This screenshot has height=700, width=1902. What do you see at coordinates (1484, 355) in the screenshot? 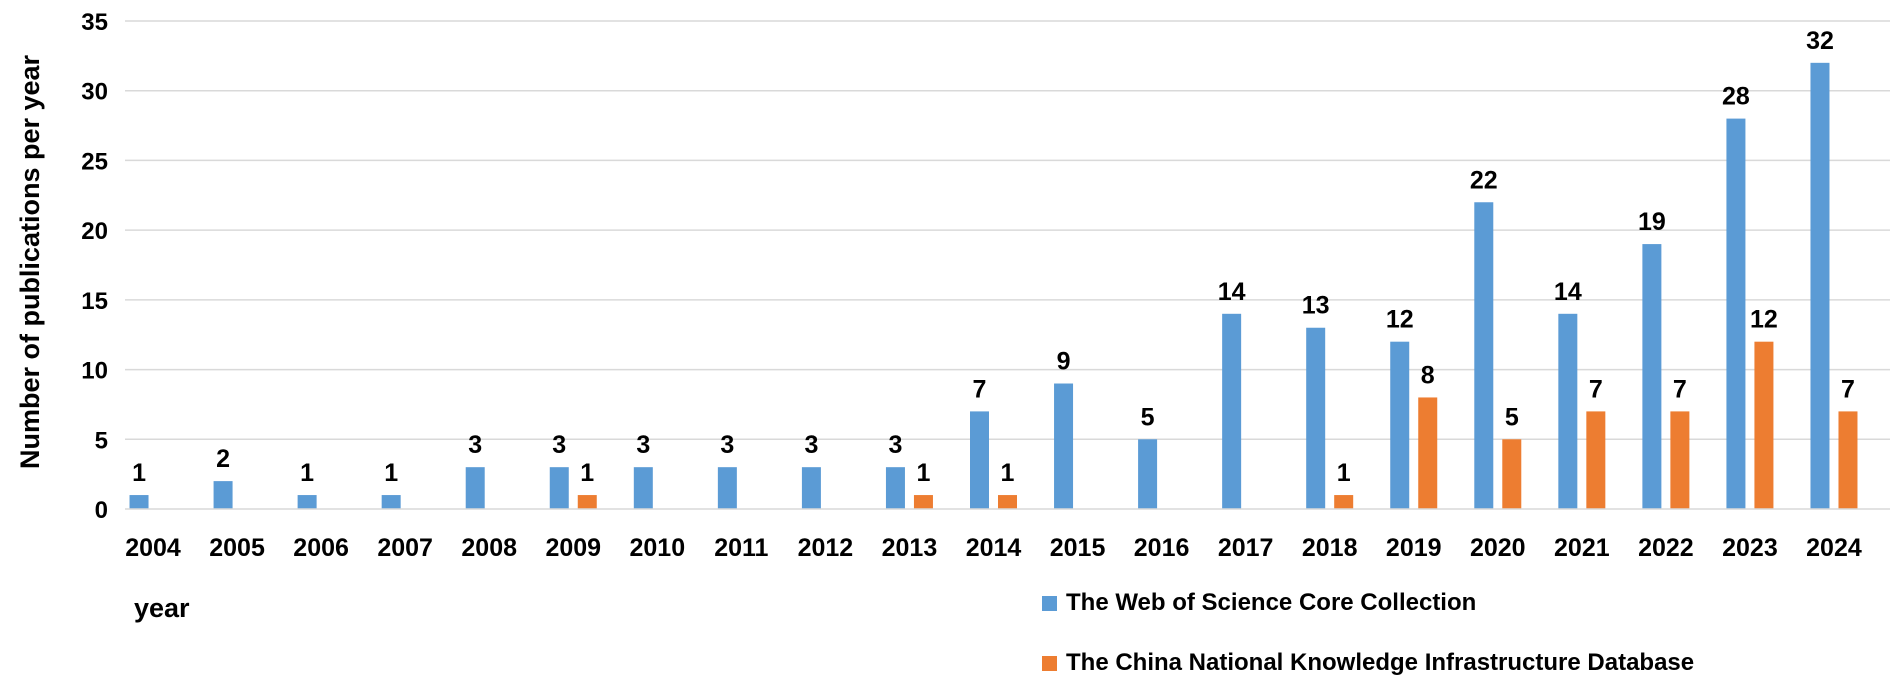
I see `bar-the-web-of-science-core-collection-2020` at bounding box center [1484, 355].